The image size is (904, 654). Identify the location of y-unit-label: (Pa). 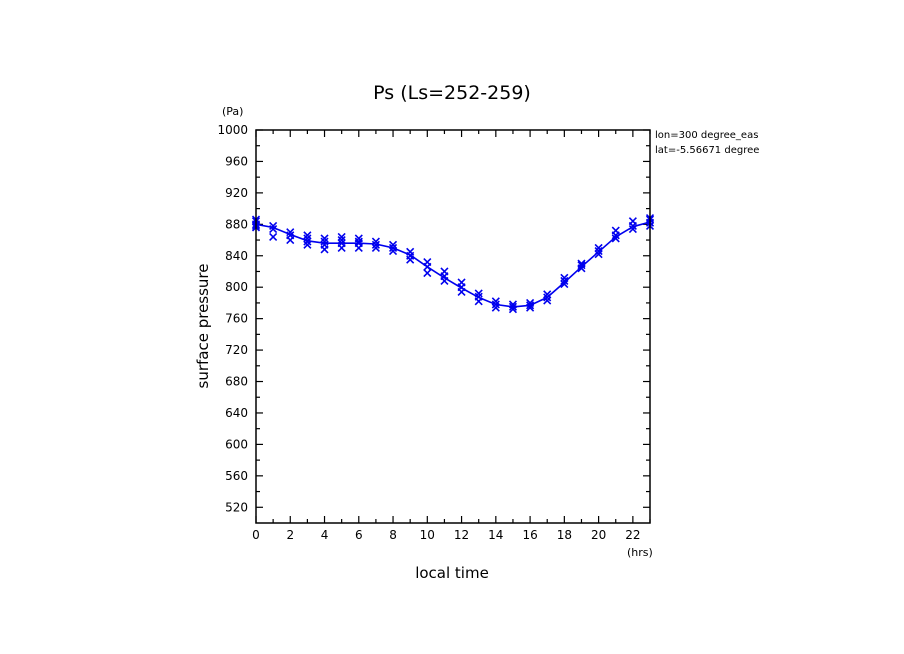
(232, 111).